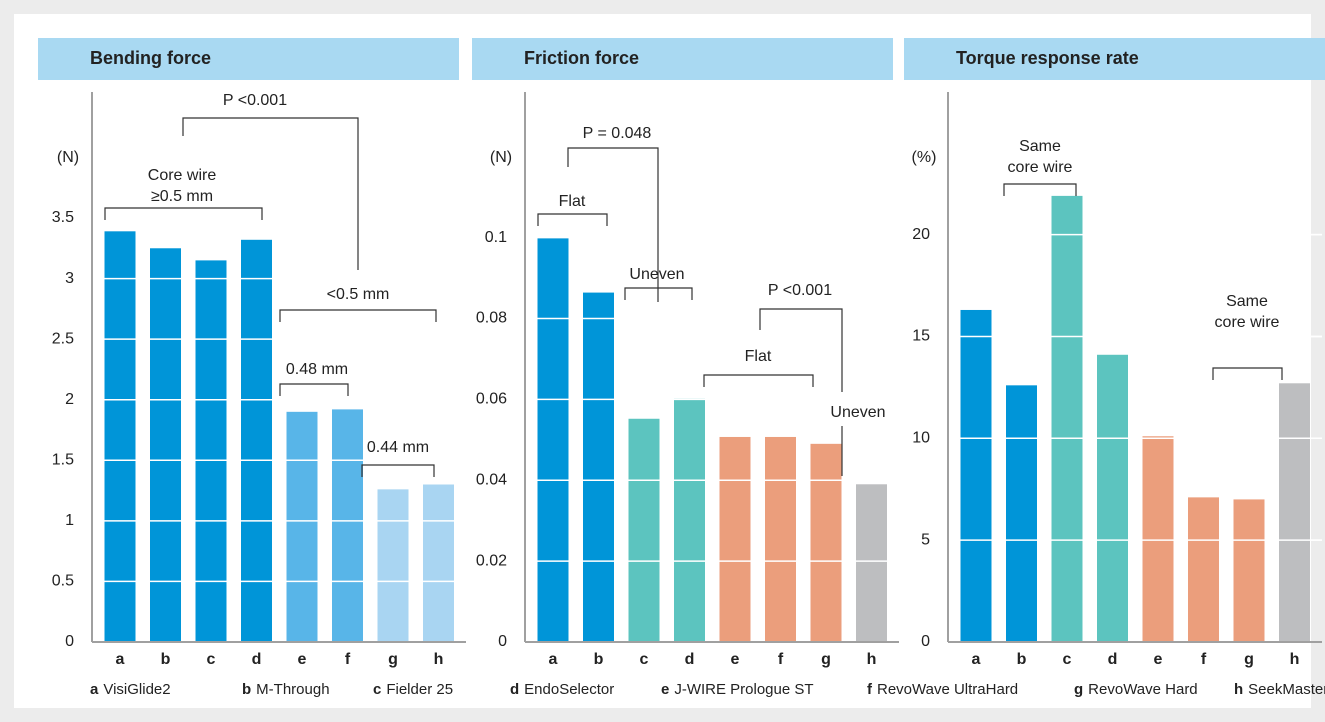 The image size is (1325, 722). What do you see at coordinates (398, 447) in the screenshot?
I see `annotation: 0.44 mm` at bounding box center [398, 447].